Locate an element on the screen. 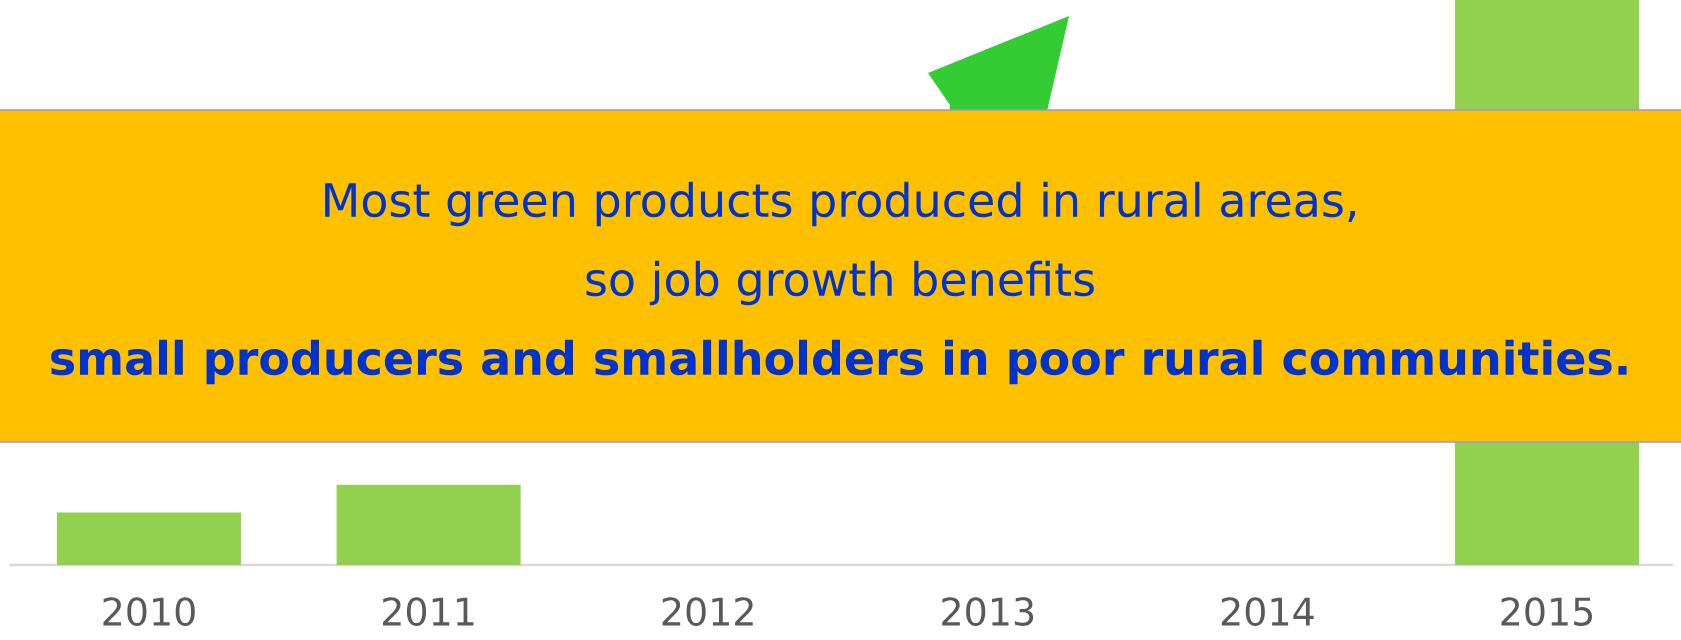 This screenshot has height=640, width=1681. x-tick-label: 2012 is located at coordinates (707, 611).